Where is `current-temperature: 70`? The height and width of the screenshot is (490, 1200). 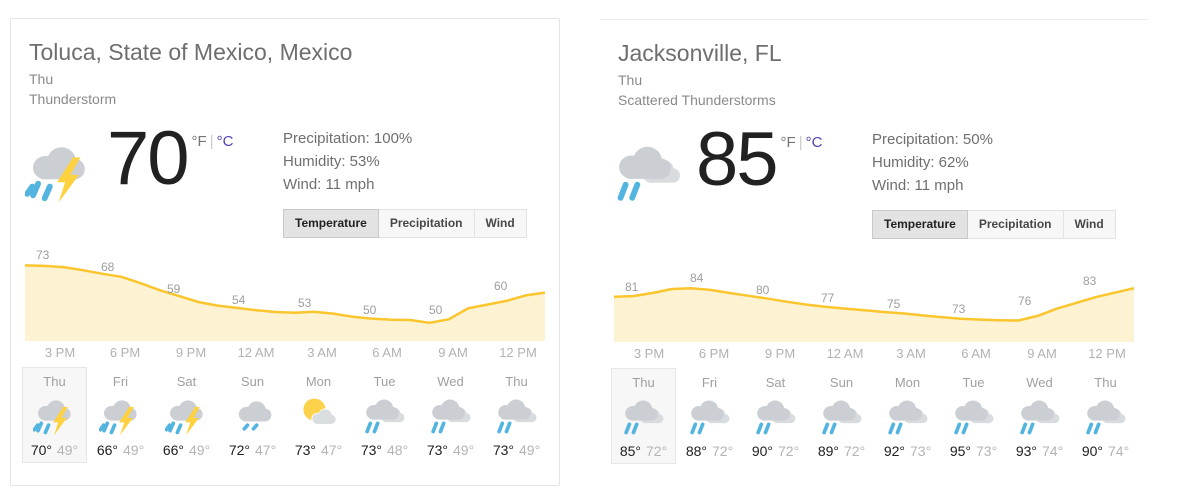
current-temperature: 70 is located at coordinates (148, 158).